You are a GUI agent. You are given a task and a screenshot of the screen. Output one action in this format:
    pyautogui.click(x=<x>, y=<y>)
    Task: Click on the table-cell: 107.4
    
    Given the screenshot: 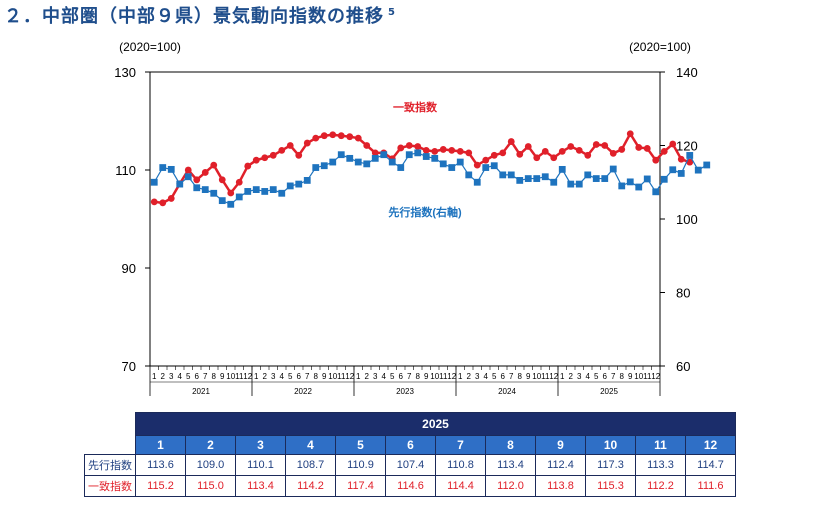 What is the action you would take?
    pyautogui.click(x=410, y=465)
    